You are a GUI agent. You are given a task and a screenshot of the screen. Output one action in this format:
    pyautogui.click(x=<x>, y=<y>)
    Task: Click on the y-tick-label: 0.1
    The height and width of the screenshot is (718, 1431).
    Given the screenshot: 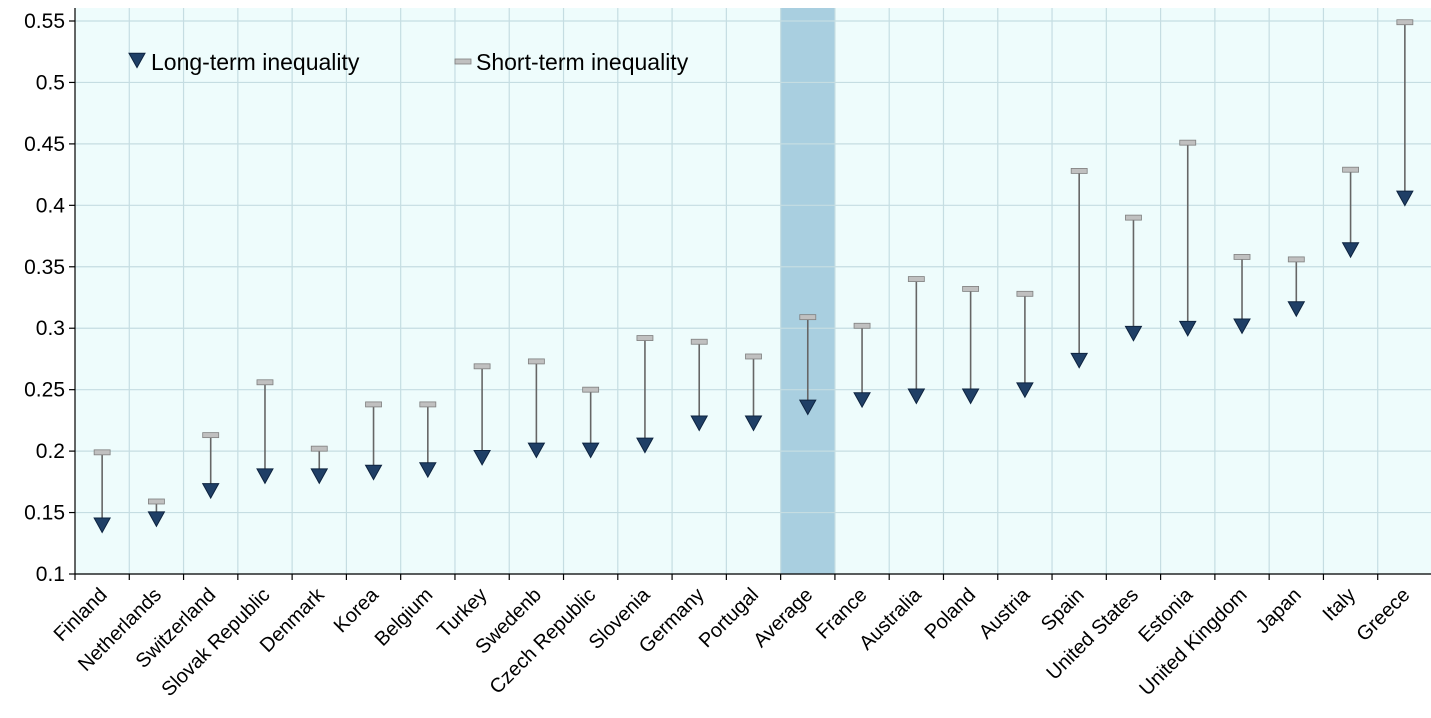 What is the action you would take?
    pyautogui.click(x=50, y=574)
    